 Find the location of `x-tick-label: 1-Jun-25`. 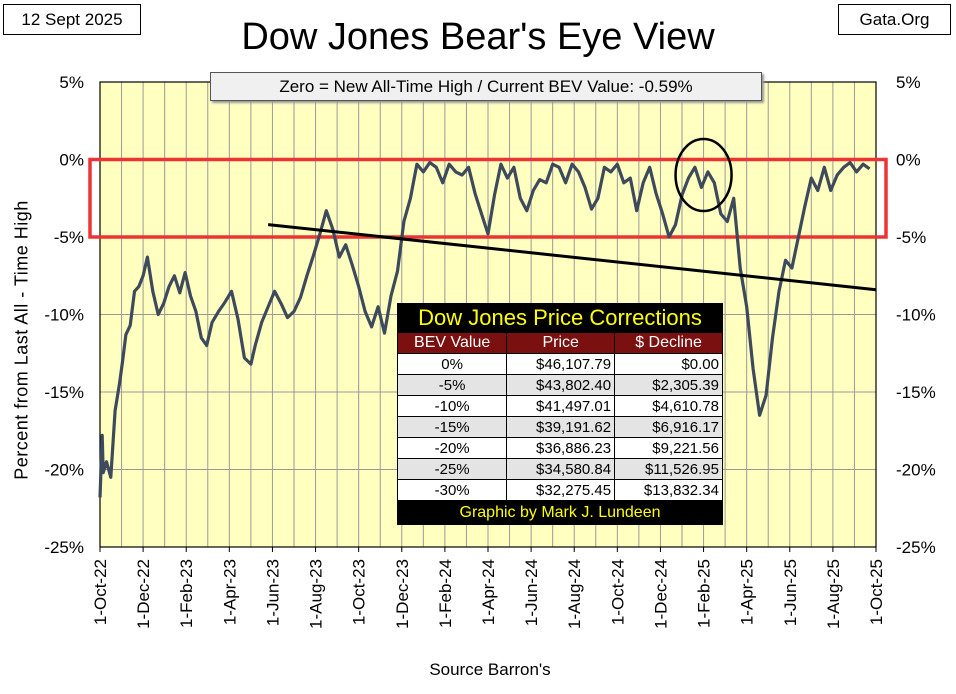

x-tick-label: 1-Jun-25 is located at coordinates (790, 592).